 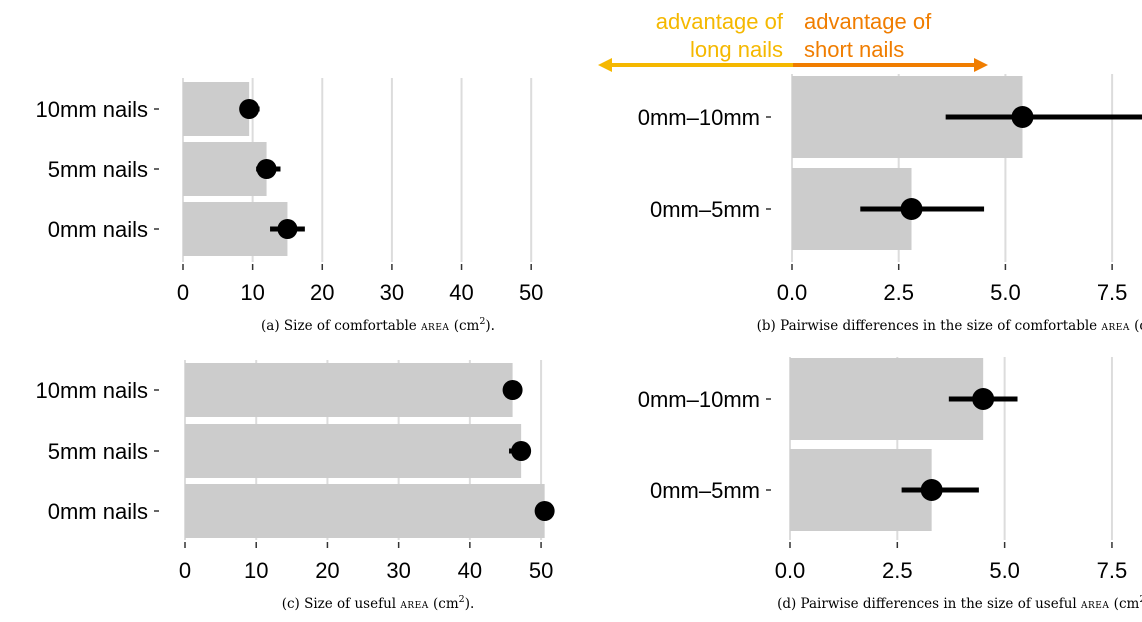 I want to click on long-nails-label-line1: advantage of, so click(x=720, y=21).